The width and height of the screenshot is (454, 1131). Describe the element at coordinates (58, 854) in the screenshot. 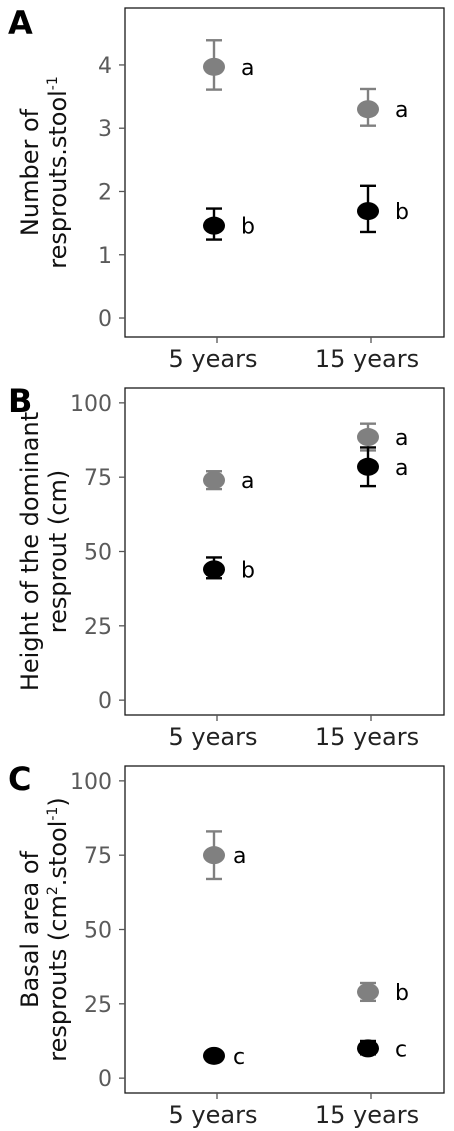

I see `y-axis-title-text: .stool` at that location.